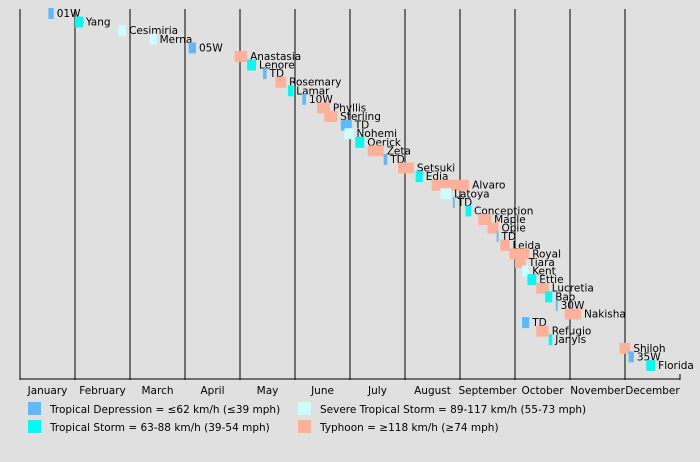 Image resolution: width=700 pixels, height=462 pixels. I want to click on month-tick-label: April, so click(213, 391).